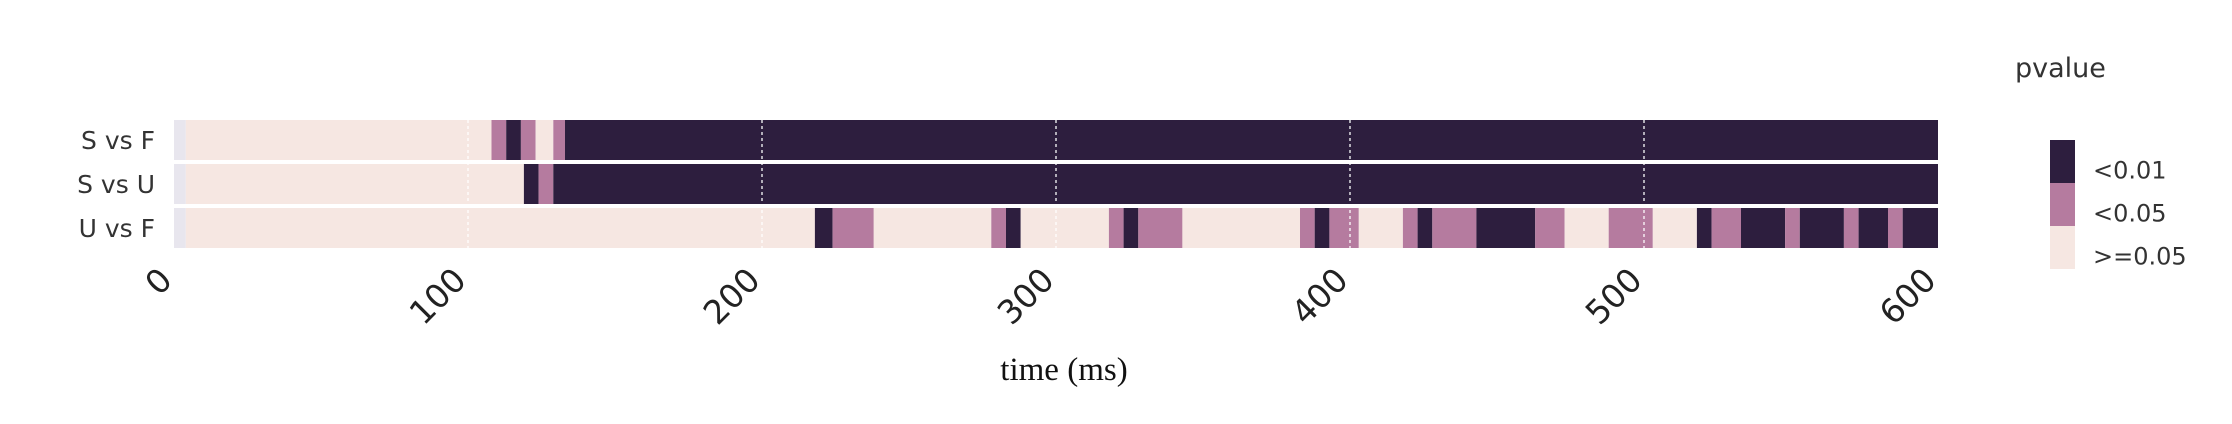 The height and width of the screenshot is (424, 2232). I want to click on row-labels: S vs F S vs U U vs F, so click(116, 184).